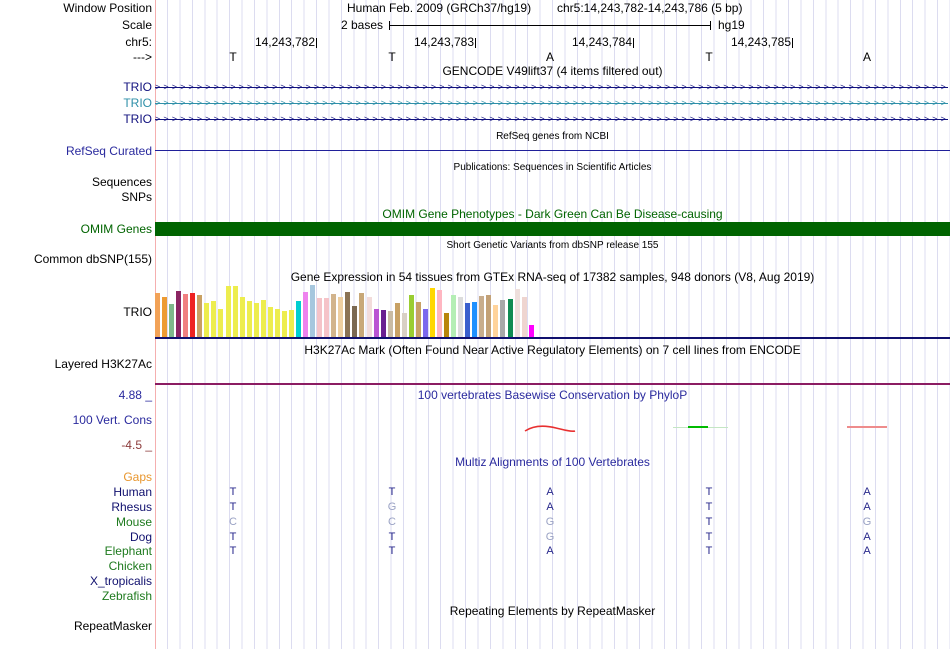  What do you see at coordinates (108, 151) in the screenshot?
I see `refseq-curated-label: RefSeq Curated` at bounding box center [108, 151].